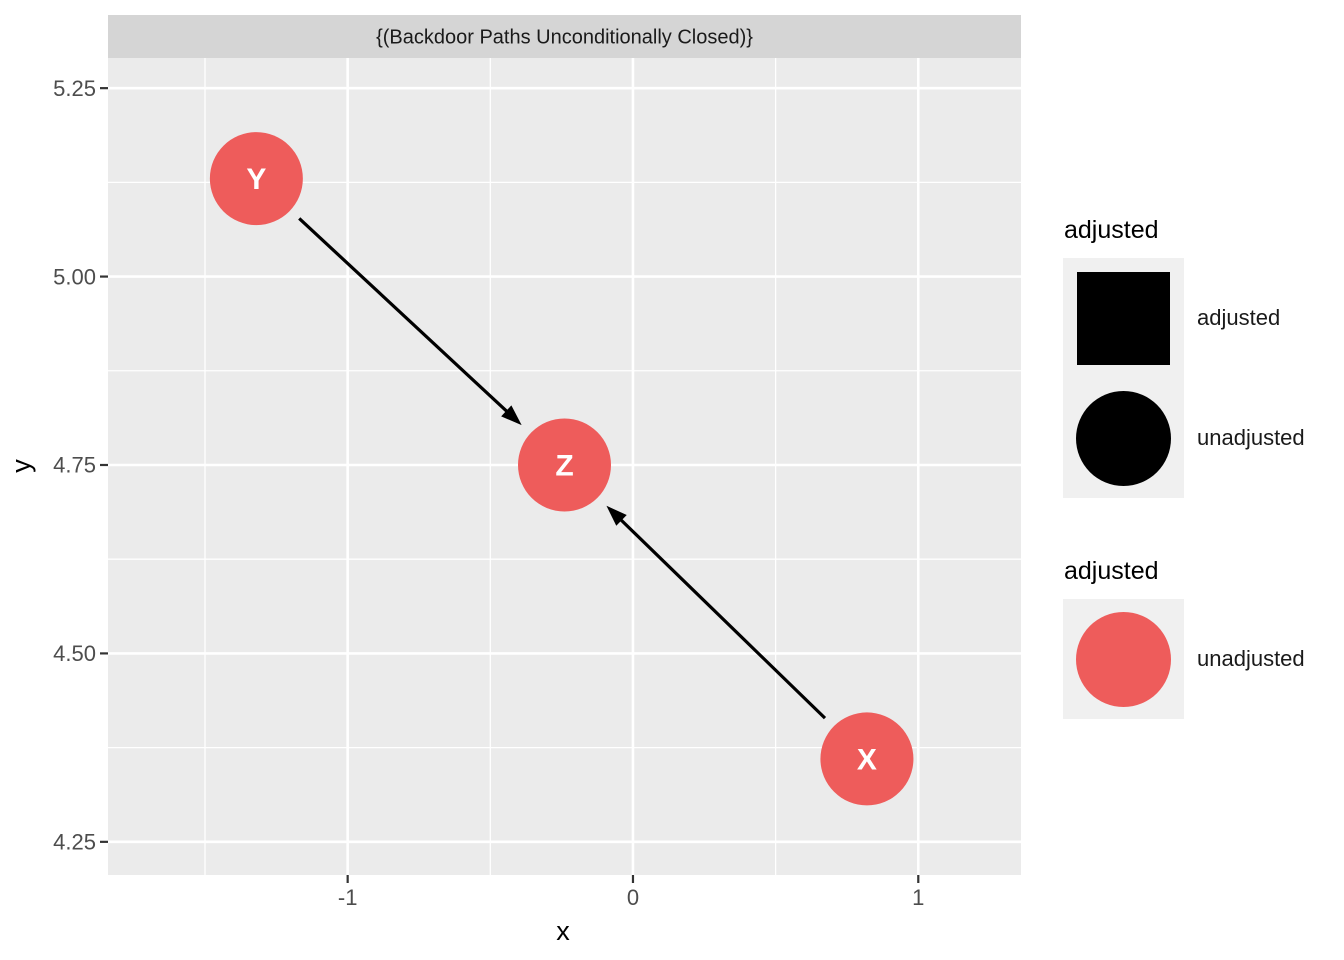 Image resolution: width=1344 pixels, height=960 pixels. I want to click on legend-entry: adjusted, so click(1184, 318).